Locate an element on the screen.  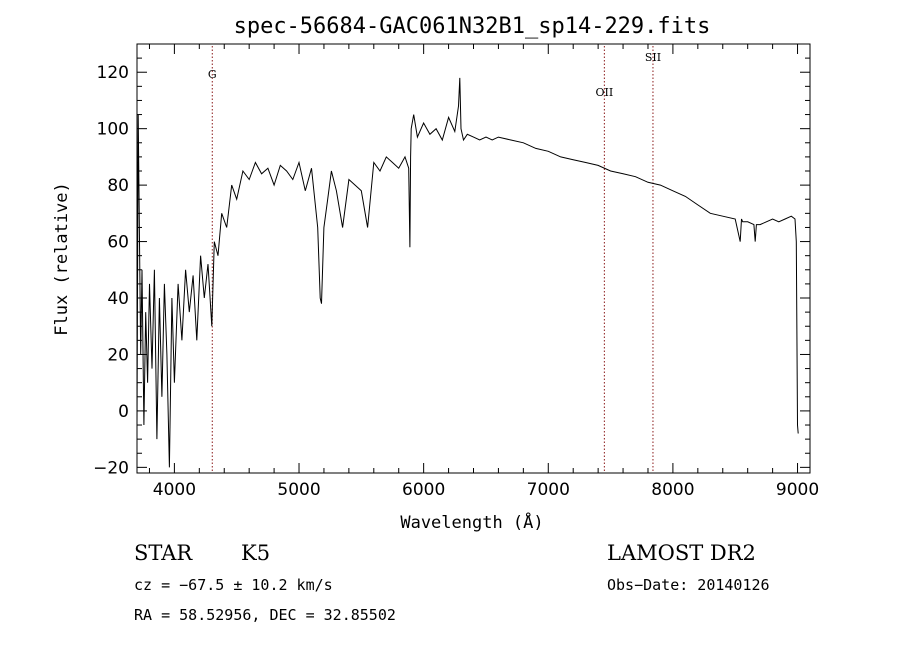
y-tick-label: 0 is located at coordinates (123, 412).